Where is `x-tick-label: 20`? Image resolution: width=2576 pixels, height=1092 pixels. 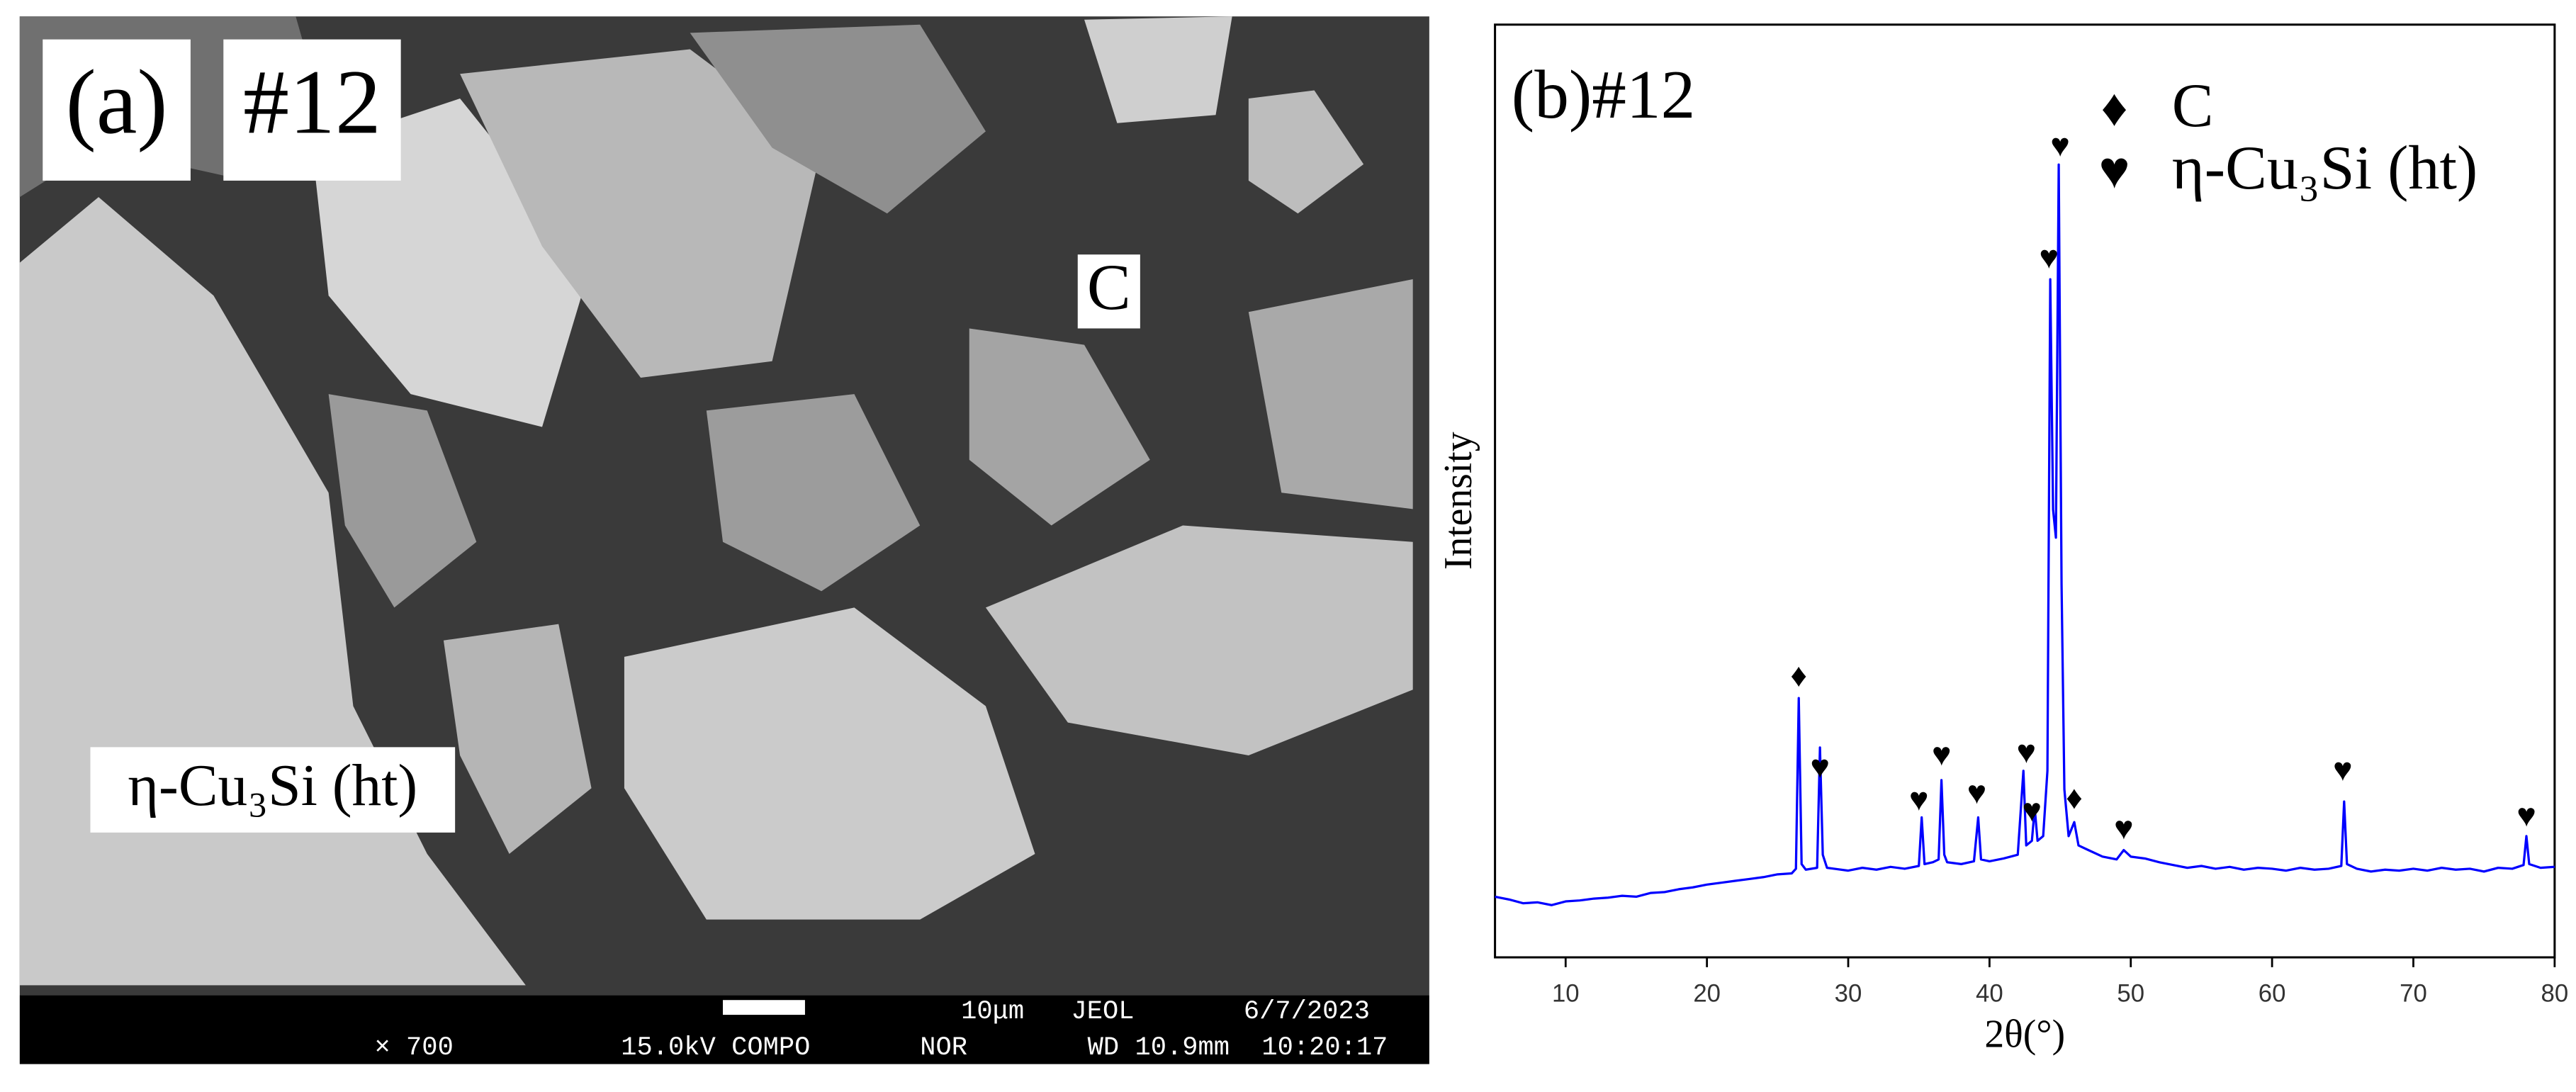 x-tick-label: 20 is located at coordinates (1707, 993).